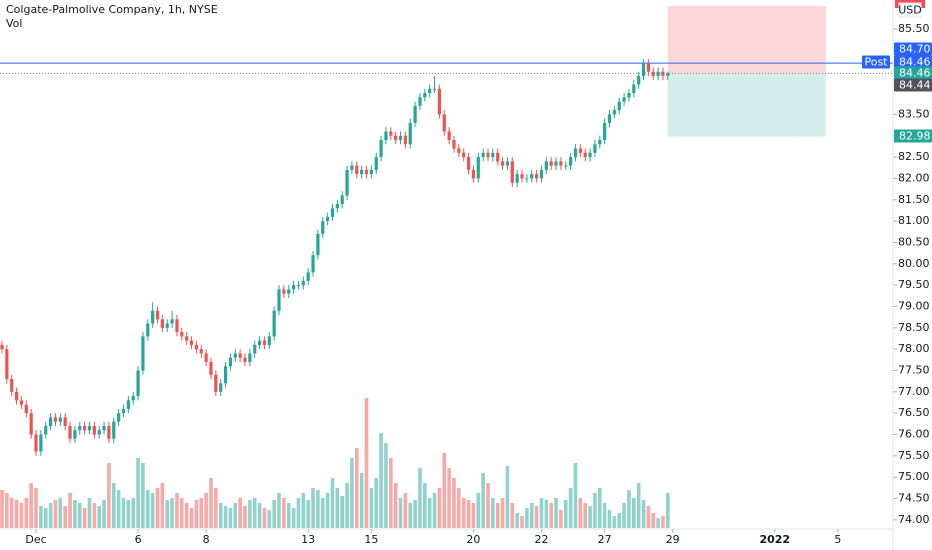  I want to click on y-tick-label: 74.50, so click(914, 498).